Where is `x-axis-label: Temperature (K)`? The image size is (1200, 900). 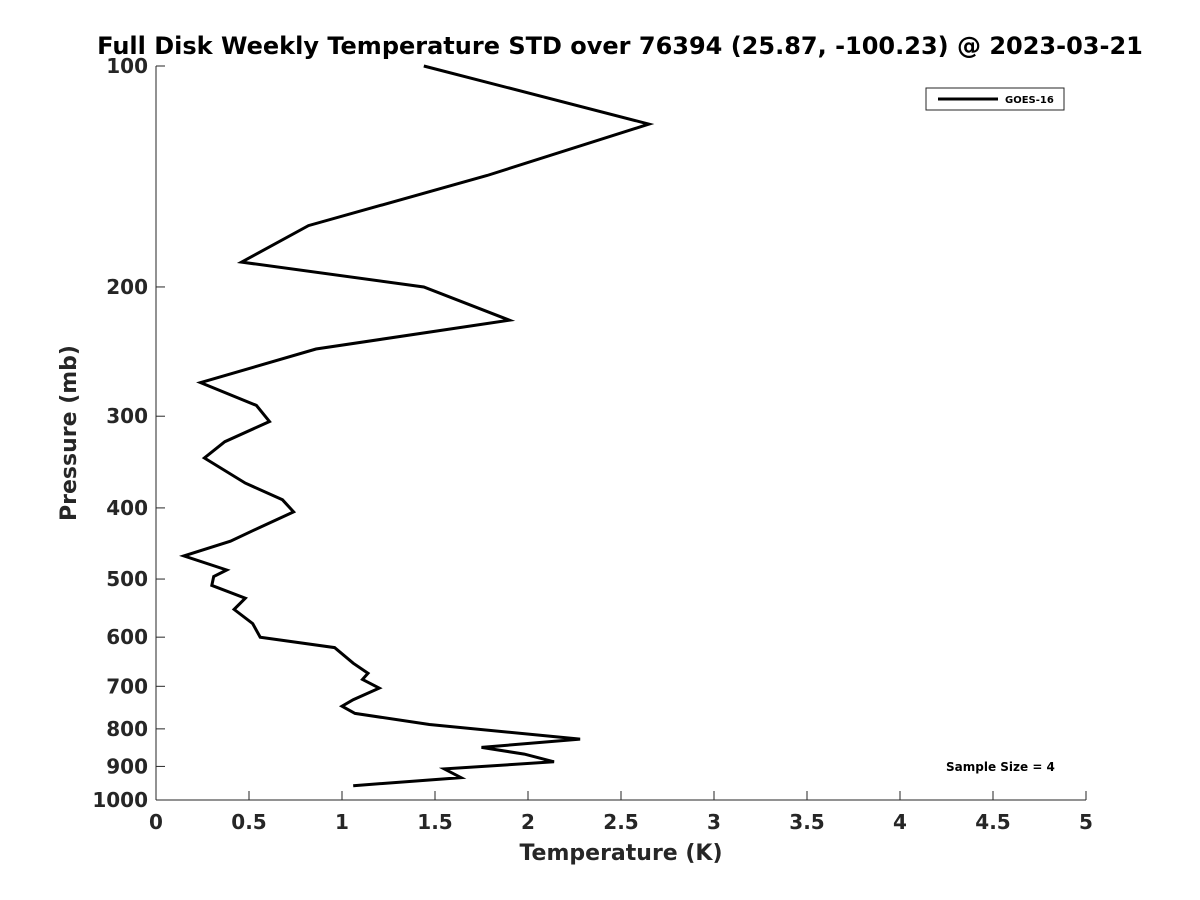 x-axis-label: Temperature (K) is located at coordinates (620, 853).